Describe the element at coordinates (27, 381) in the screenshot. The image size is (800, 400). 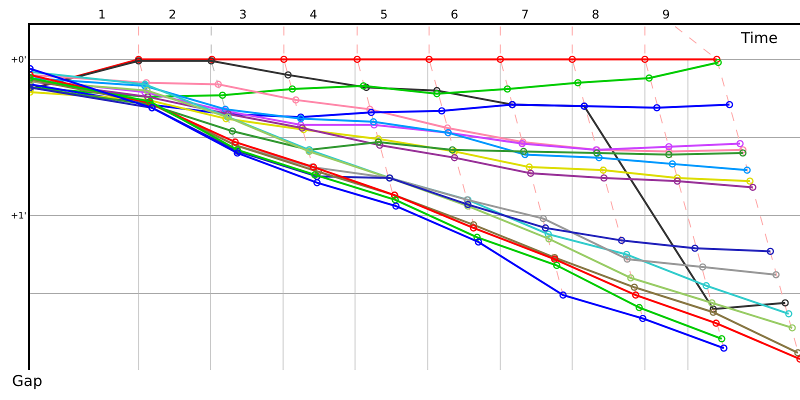
I see `y-axis-title: Gap` at that location.